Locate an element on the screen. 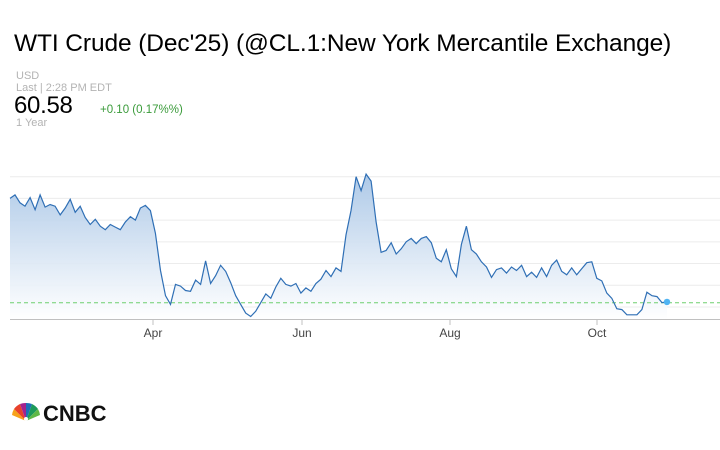 This screenshot has width=720, height=450. cnbc-logo: CNBC is located at coordinates (59, 413).